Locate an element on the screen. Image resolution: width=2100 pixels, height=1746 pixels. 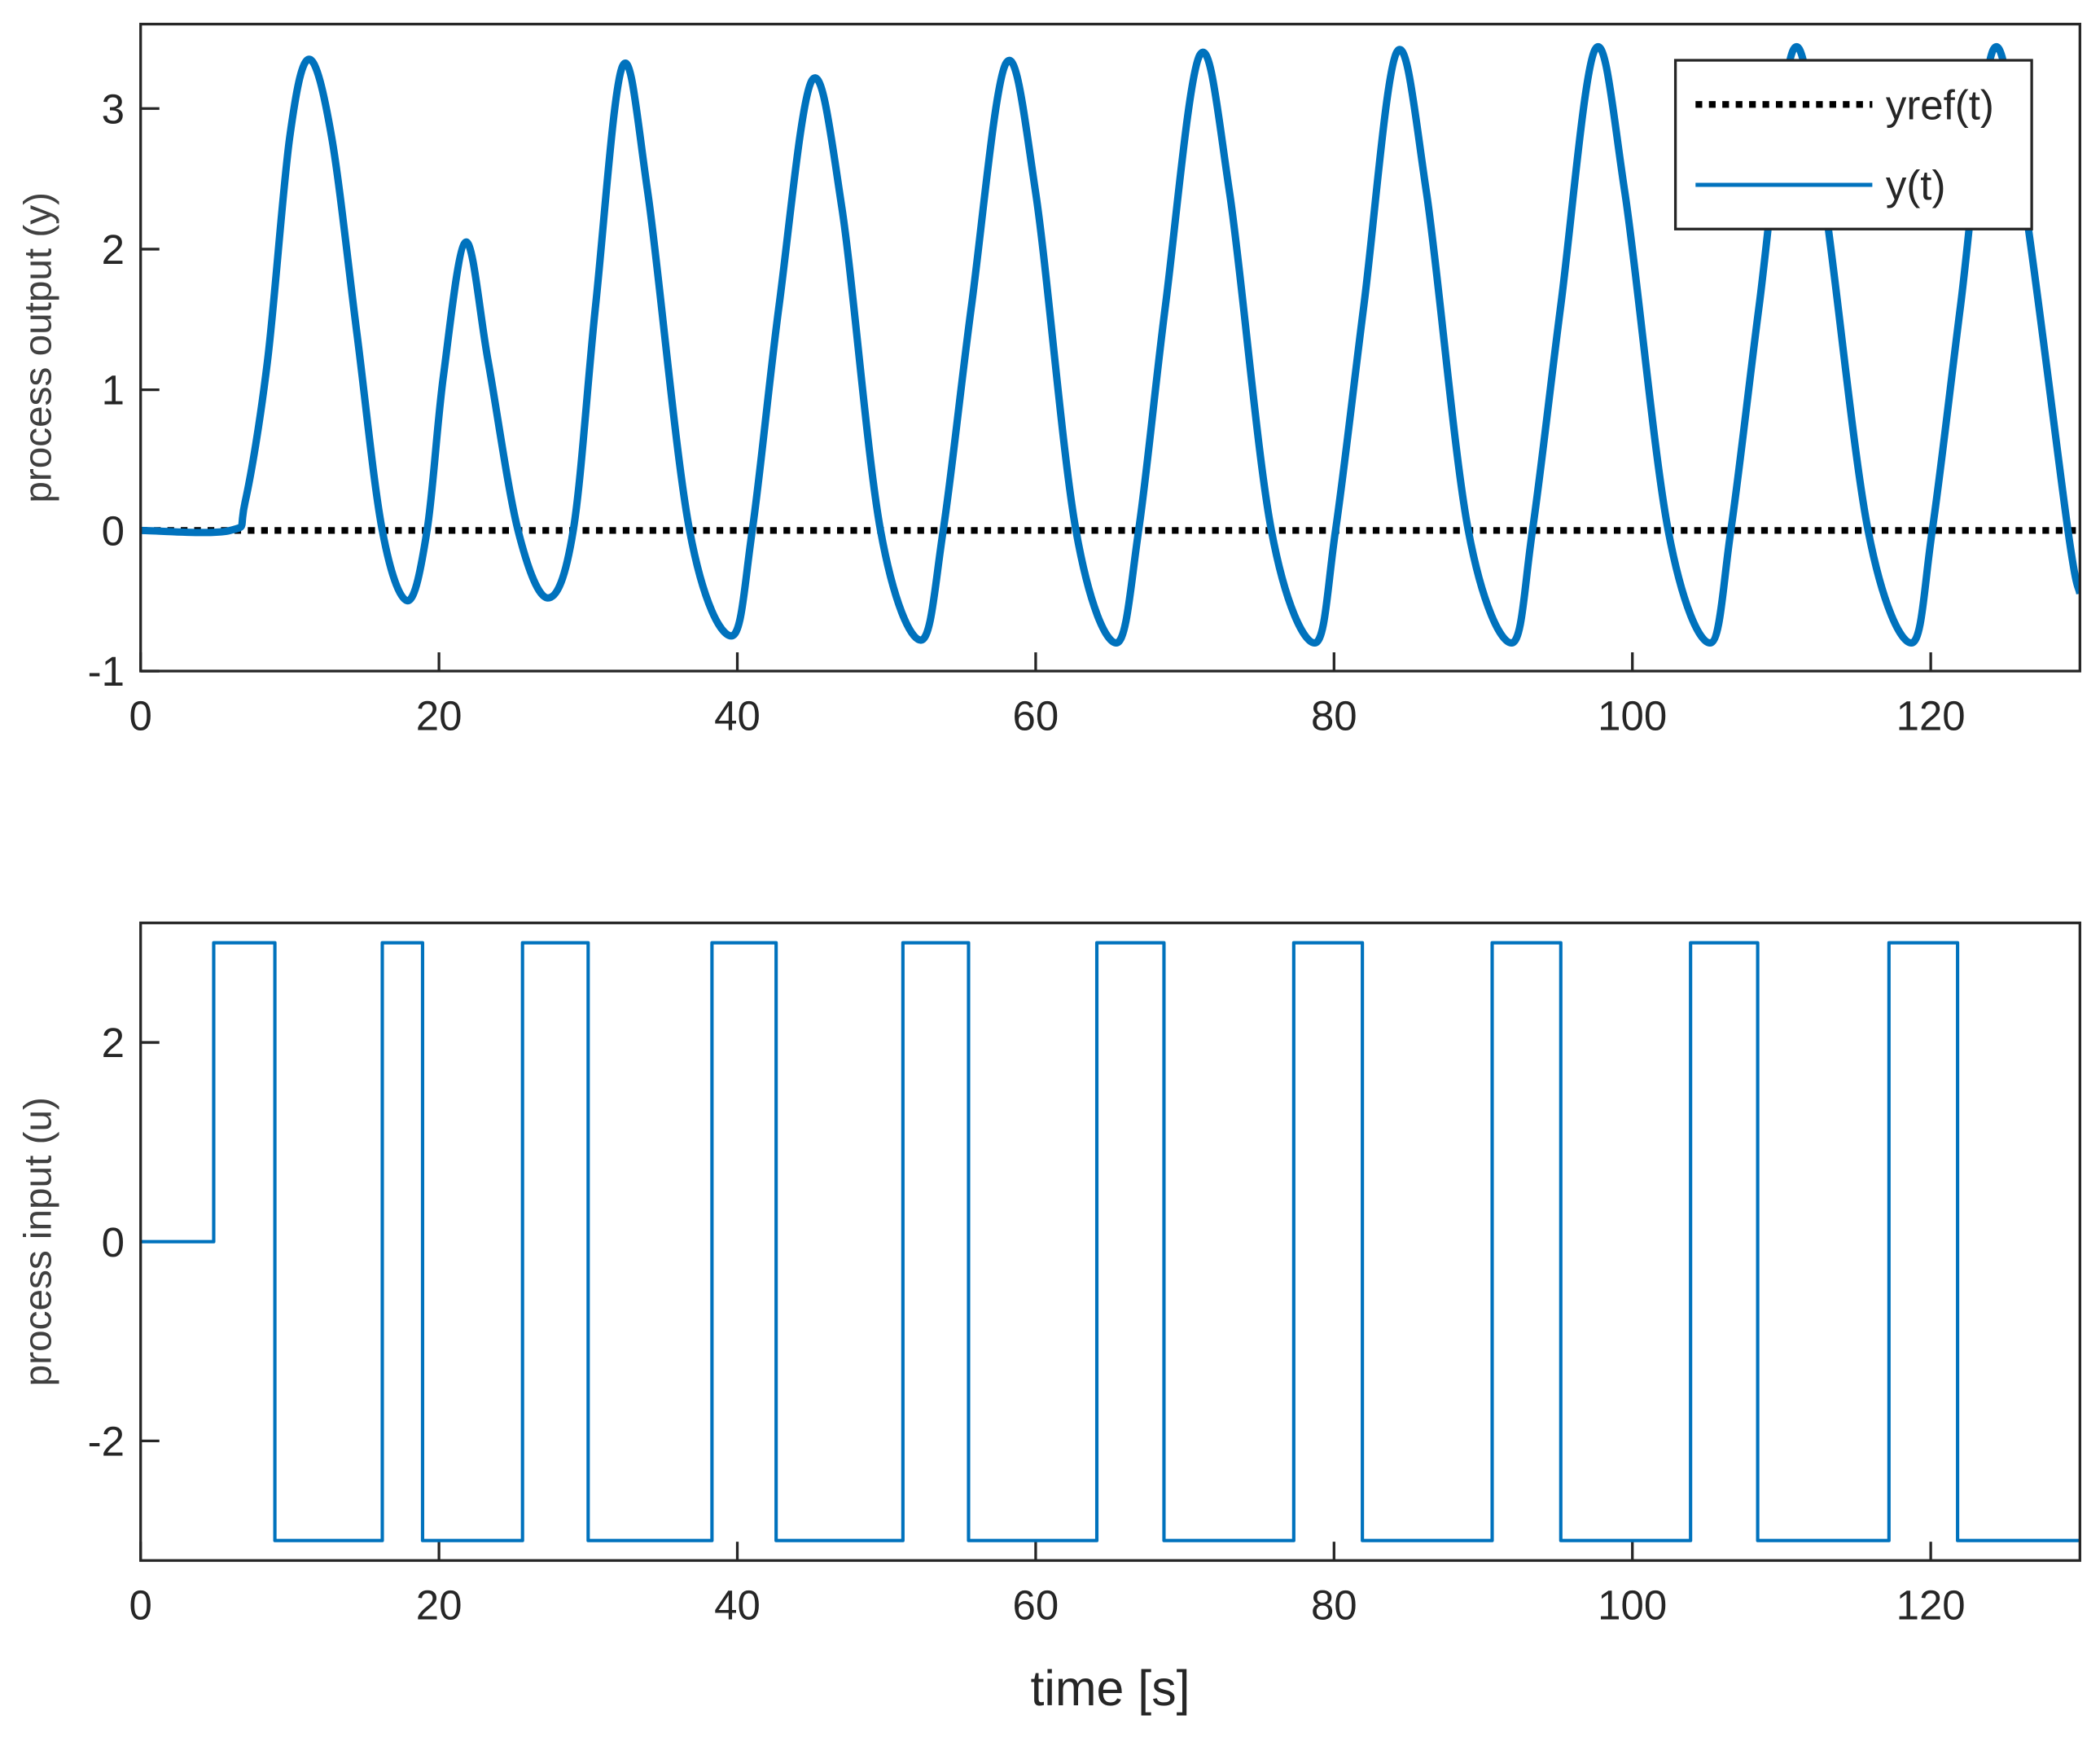
legend-label: yref(t) is located at coordinates (1940, 104).